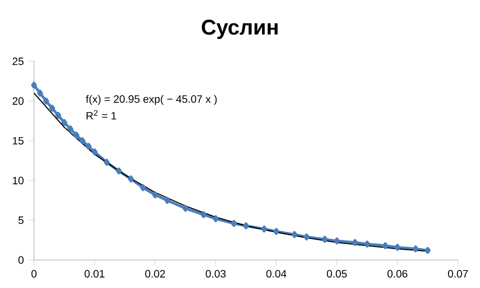 This screenshot has width=480, height=288. Describe the element at coordinates (21, 220) in the screenshot. I see `y-tick-label: 5` at that location.